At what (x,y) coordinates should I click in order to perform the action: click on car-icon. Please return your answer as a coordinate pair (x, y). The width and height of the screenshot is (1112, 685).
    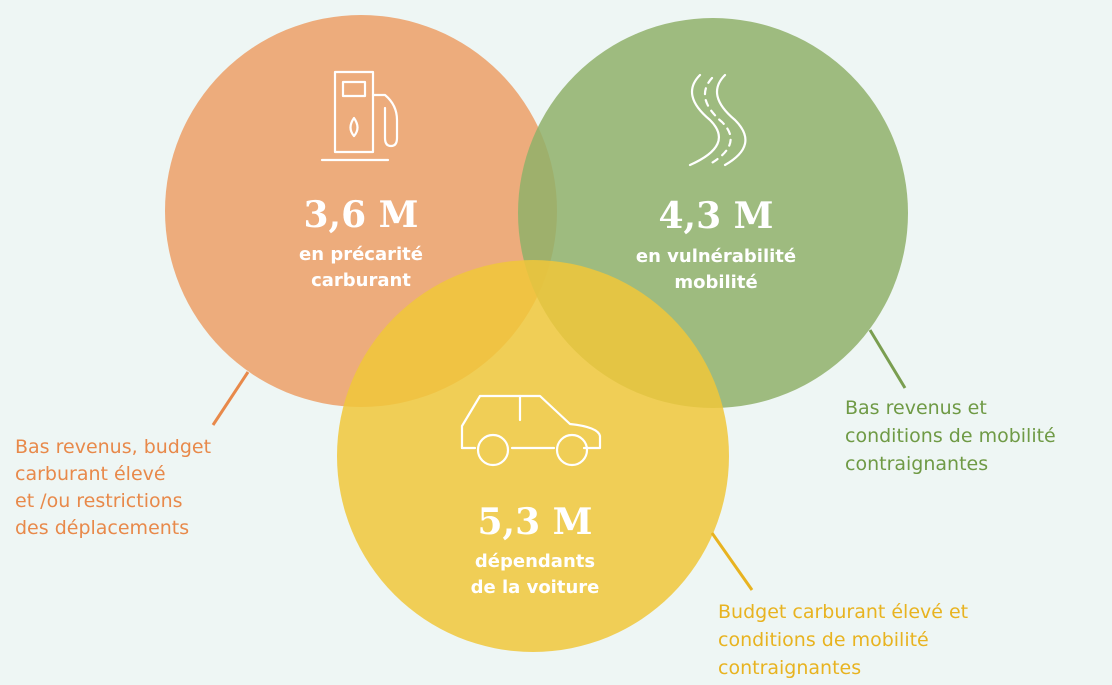
    Looking at the image, I should click on (531, 430).